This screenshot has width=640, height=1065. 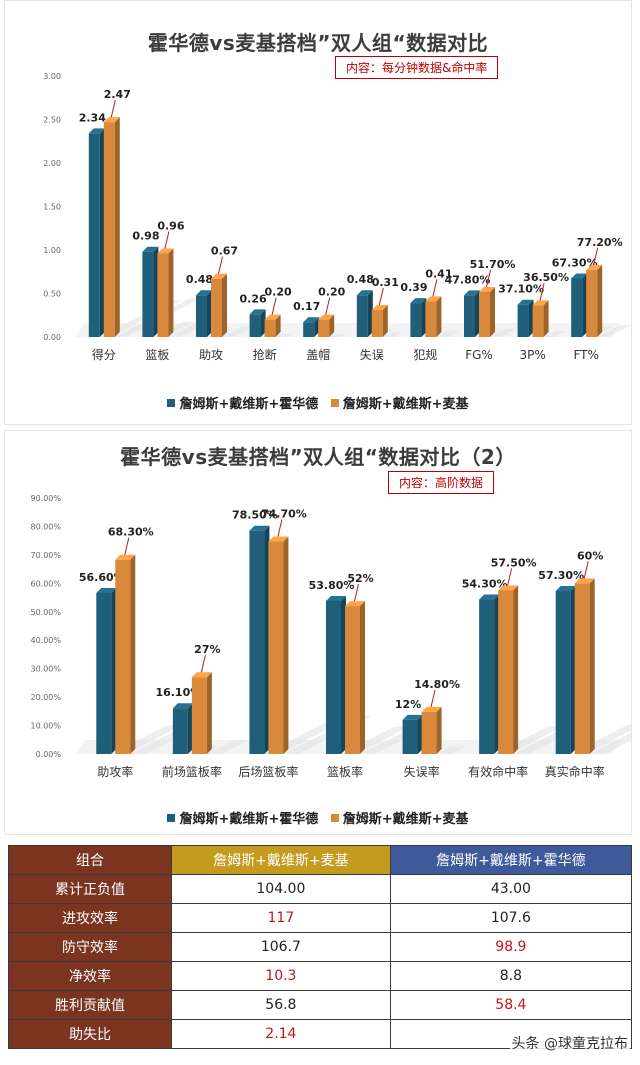 I want to click on category-label: 得分, so click(x=104, y=354).